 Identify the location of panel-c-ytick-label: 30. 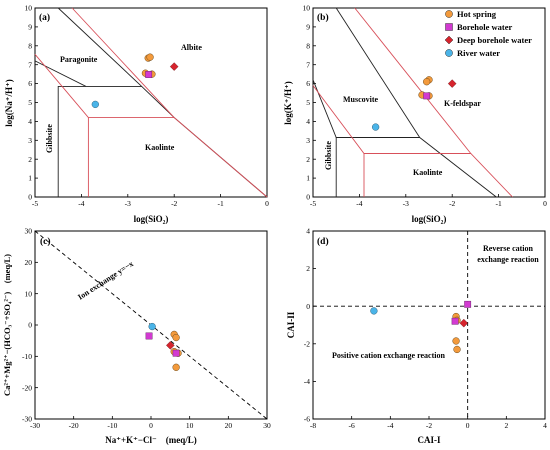
(29, 231).